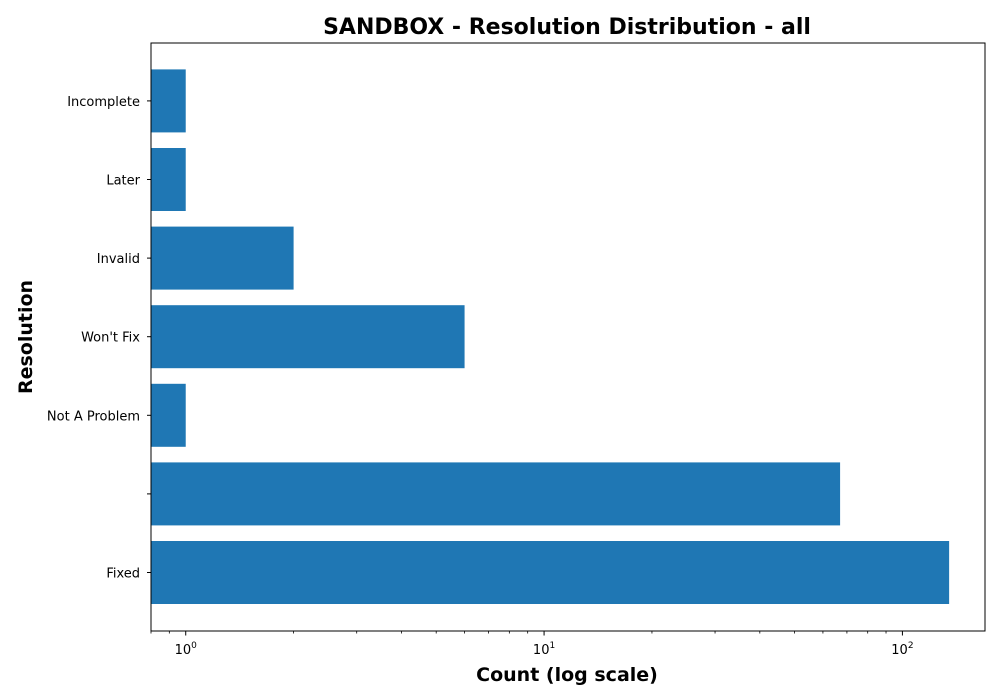  I want to click on x-tick-label: 10², so click(902, 649).